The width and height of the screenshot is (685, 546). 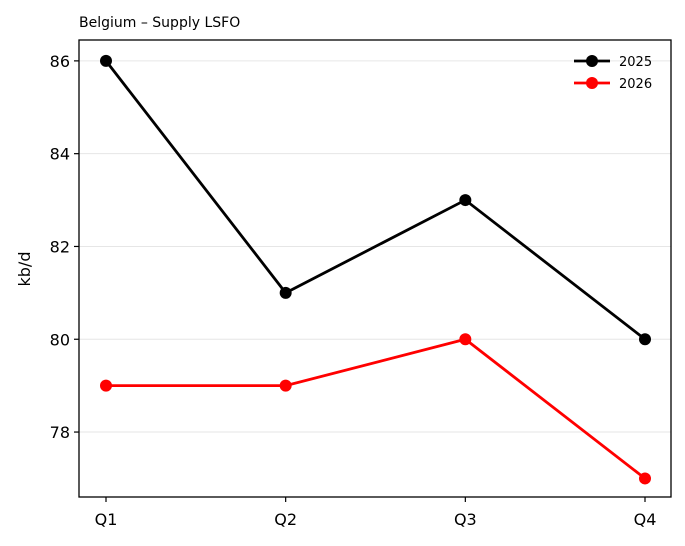 What do you see at coordinates (159, 23) in the screenshot?
I see `chart-title: Belgium – Supply LSFO` at bounding box center [159, 23].